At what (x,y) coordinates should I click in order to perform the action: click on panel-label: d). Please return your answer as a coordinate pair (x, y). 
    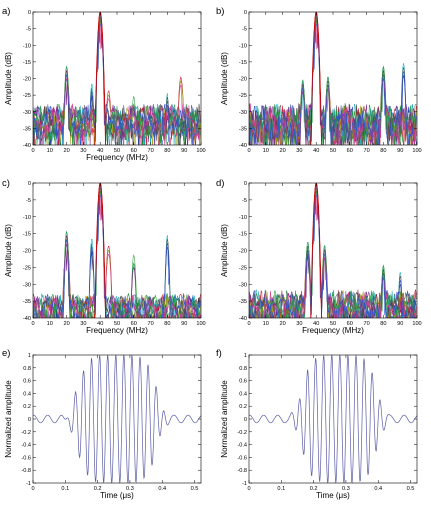
    Looking at the image, I should click on (220, 183).